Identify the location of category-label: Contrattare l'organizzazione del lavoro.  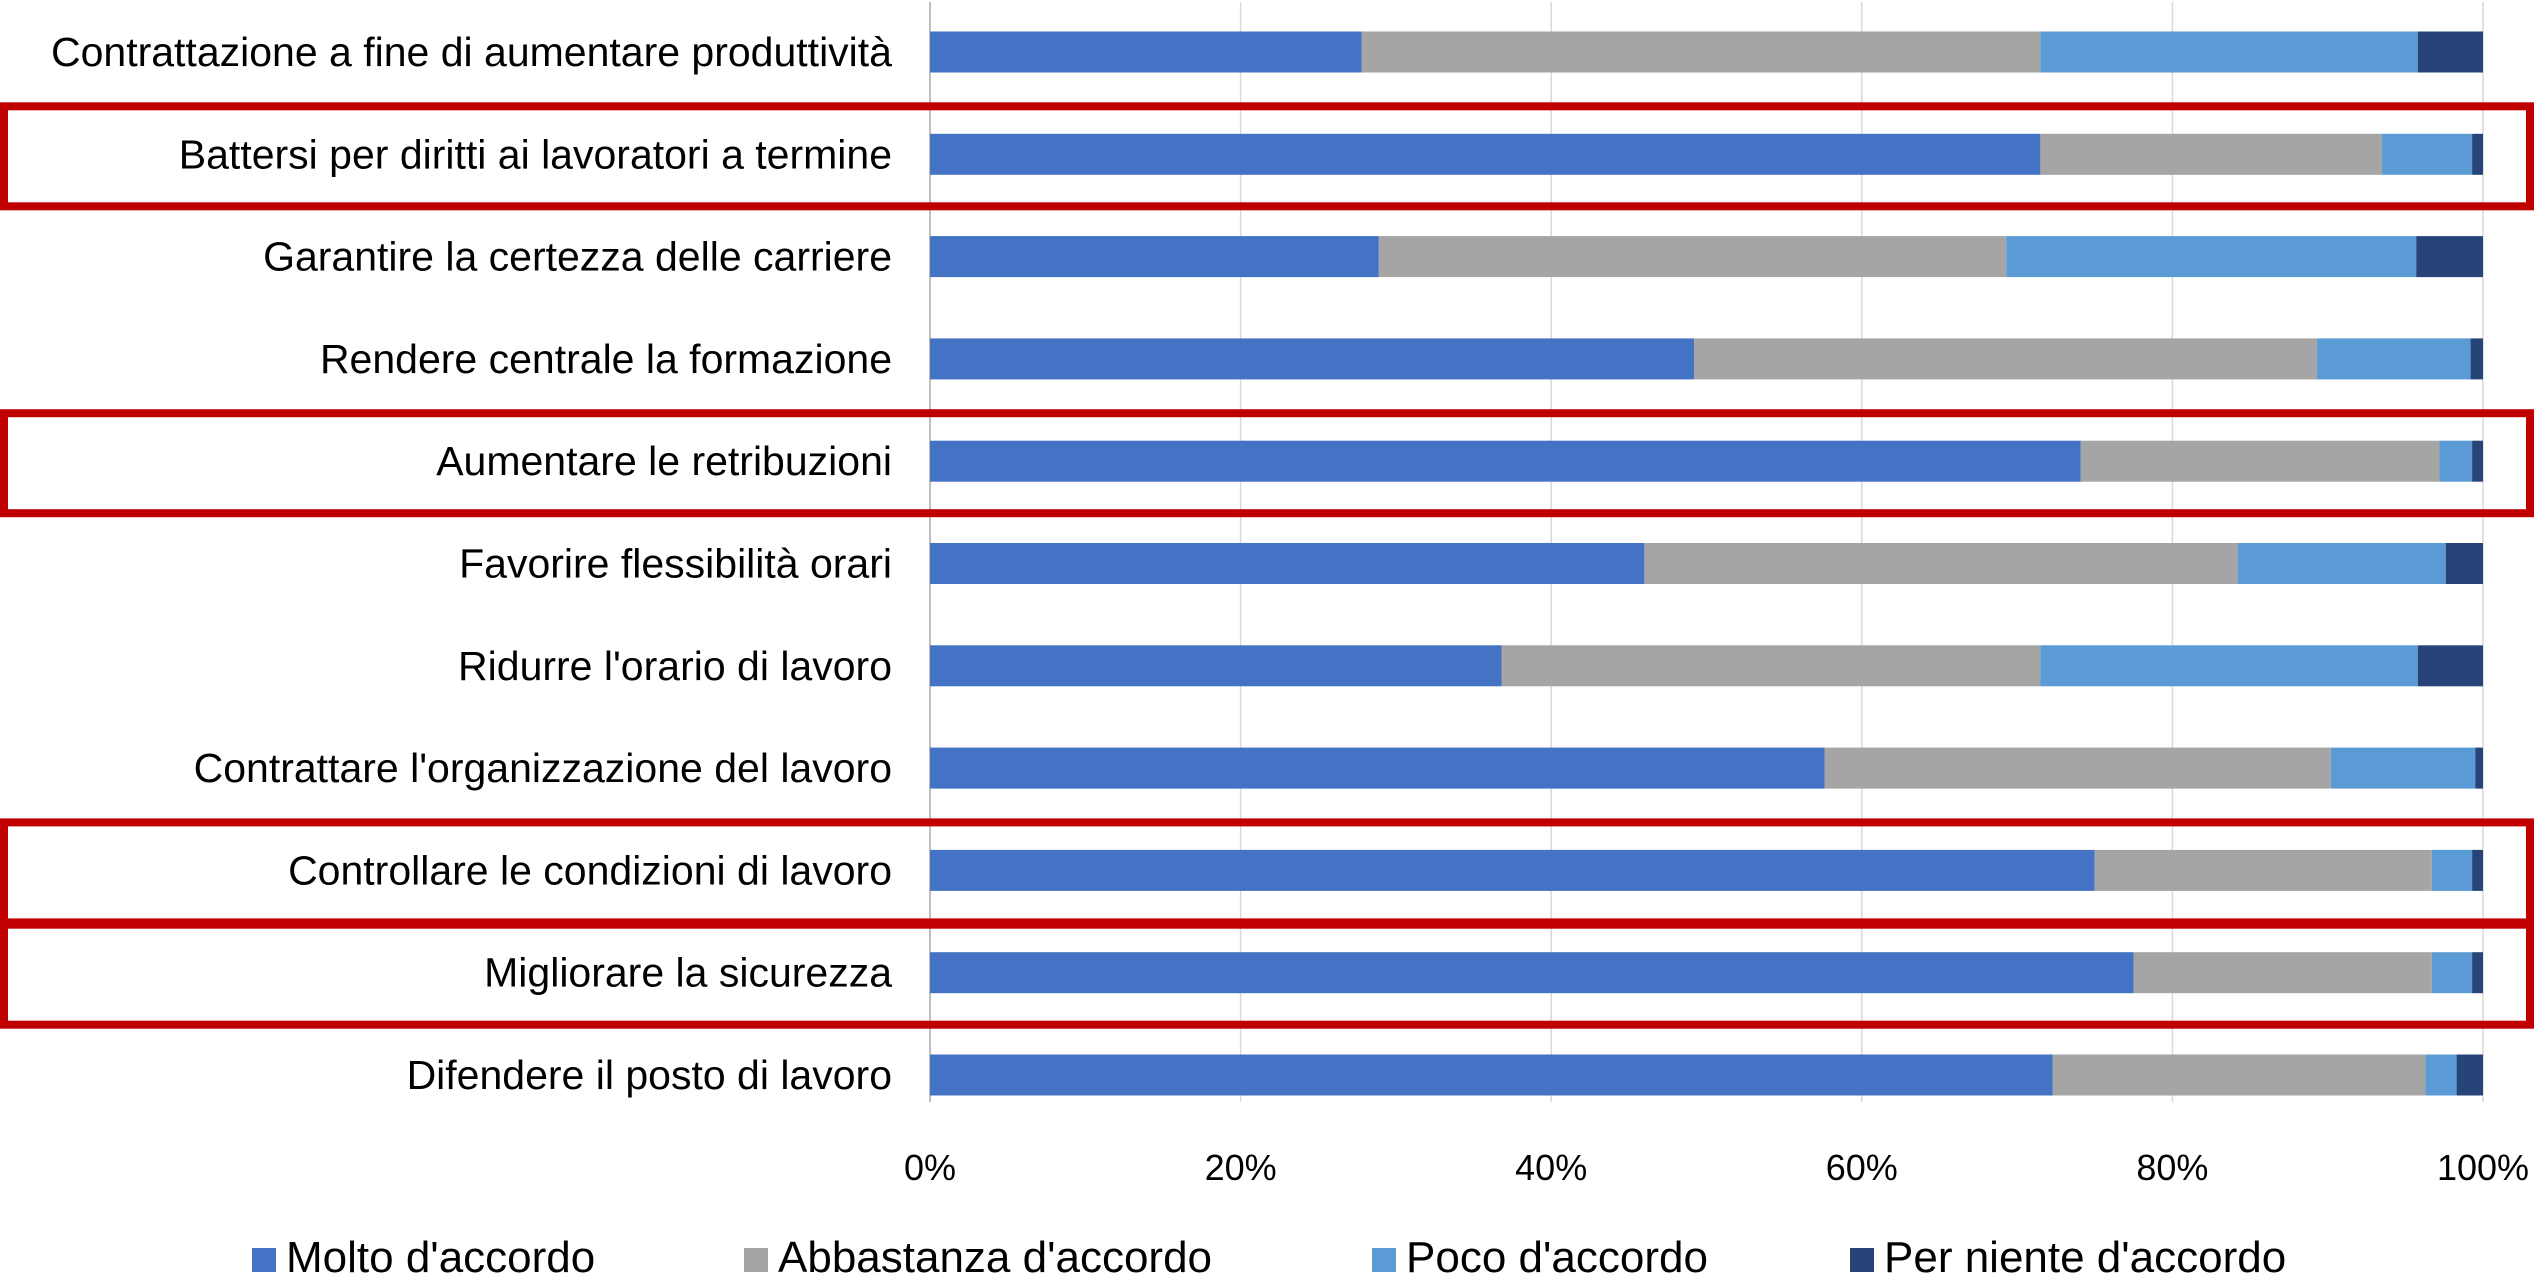
(543, 768).